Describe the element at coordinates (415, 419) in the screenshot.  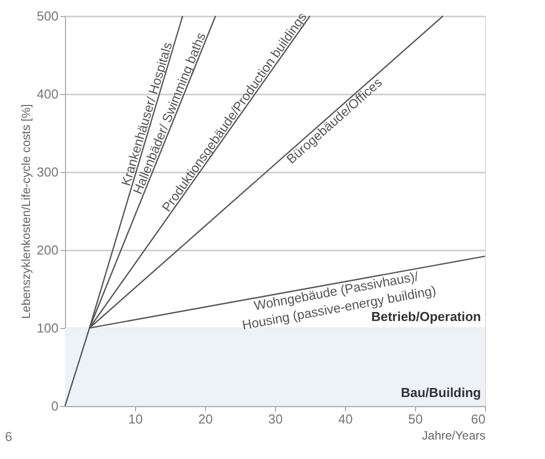
I see `x-tick-label: 50` at that location.